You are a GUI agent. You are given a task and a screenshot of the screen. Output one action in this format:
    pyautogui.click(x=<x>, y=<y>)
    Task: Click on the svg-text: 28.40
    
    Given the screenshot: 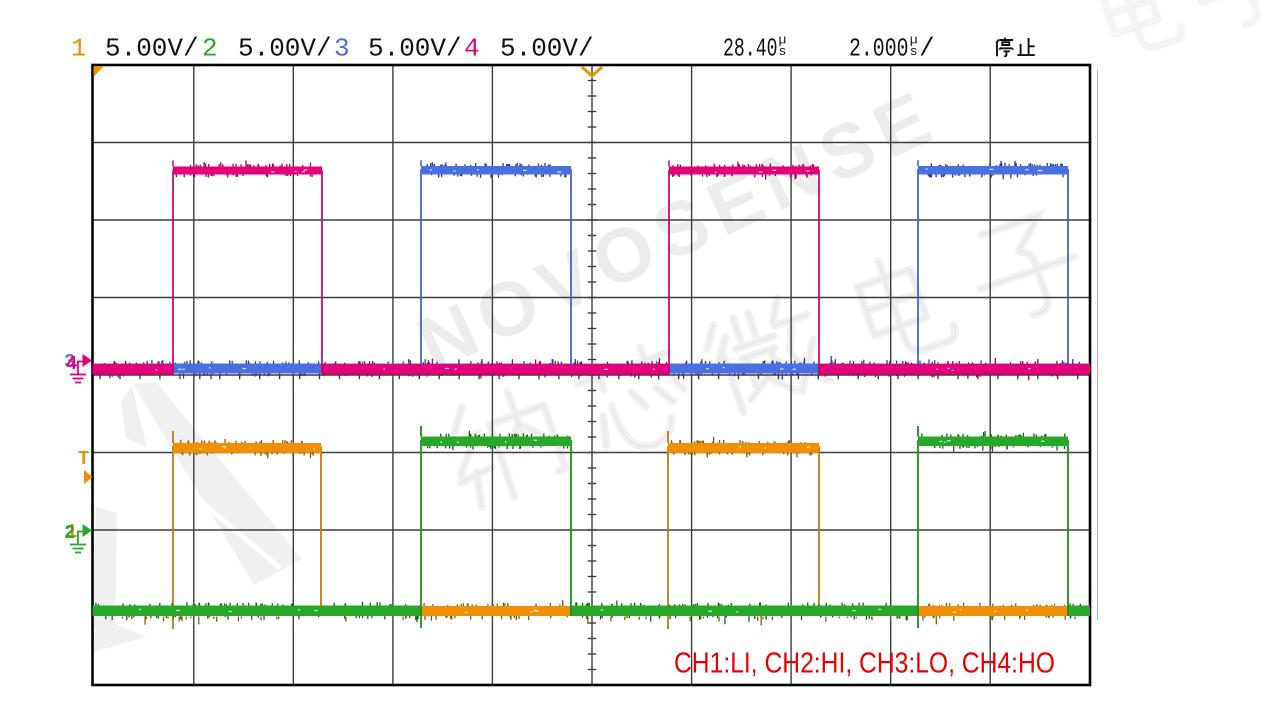 What is the action you would take?
    pyautogui.click(x=750, y=49)
    